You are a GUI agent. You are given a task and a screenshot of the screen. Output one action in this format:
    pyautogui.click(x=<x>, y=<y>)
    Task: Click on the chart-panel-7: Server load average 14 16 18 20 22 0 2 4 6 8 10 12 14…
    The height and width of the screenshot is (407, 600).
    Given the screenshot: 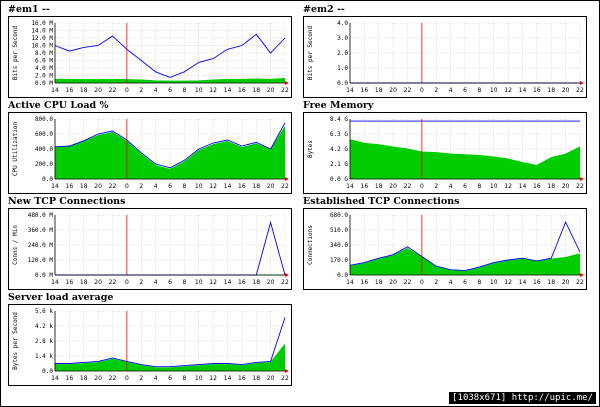 What is the action you would take?
    pyautogui.click(x=150, y=339)
    